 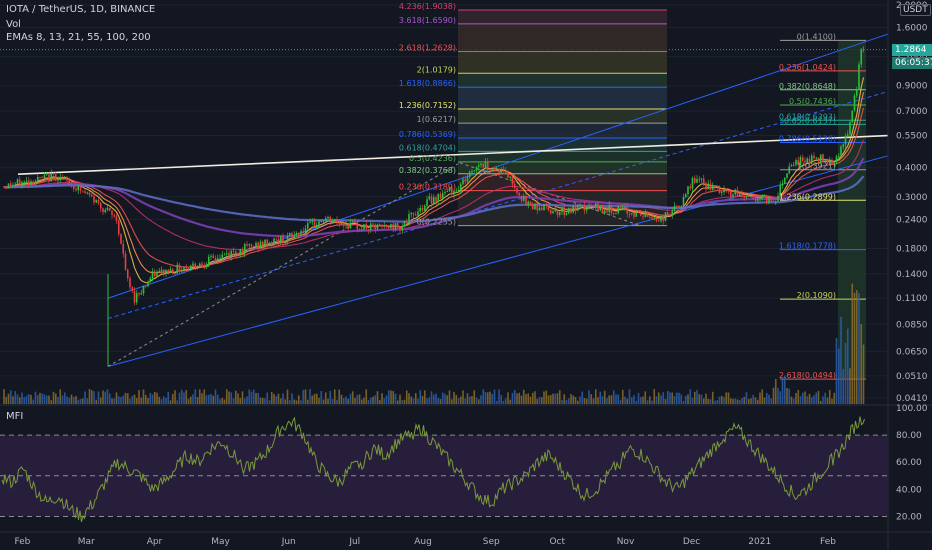 What do you see at coordinates (13, 24) in the screenshot?
I see `vol-legend: Vol` at bounding box center [13, 24].